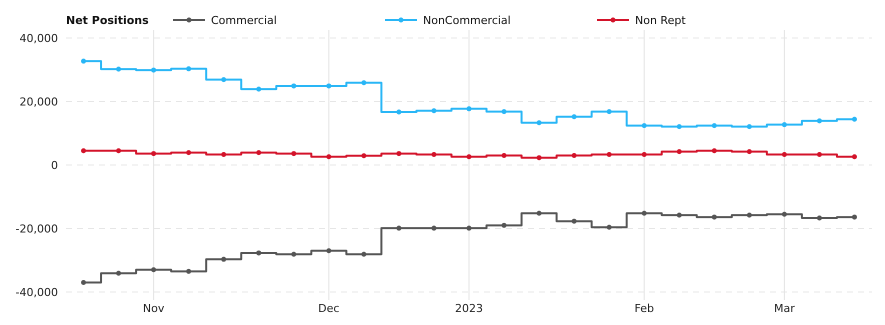 The width and height of the screenshot is (885, 325). Describe the element at coordinates (153, 308) in the screenshot. I see `x-tick-label: Nov` at that location.